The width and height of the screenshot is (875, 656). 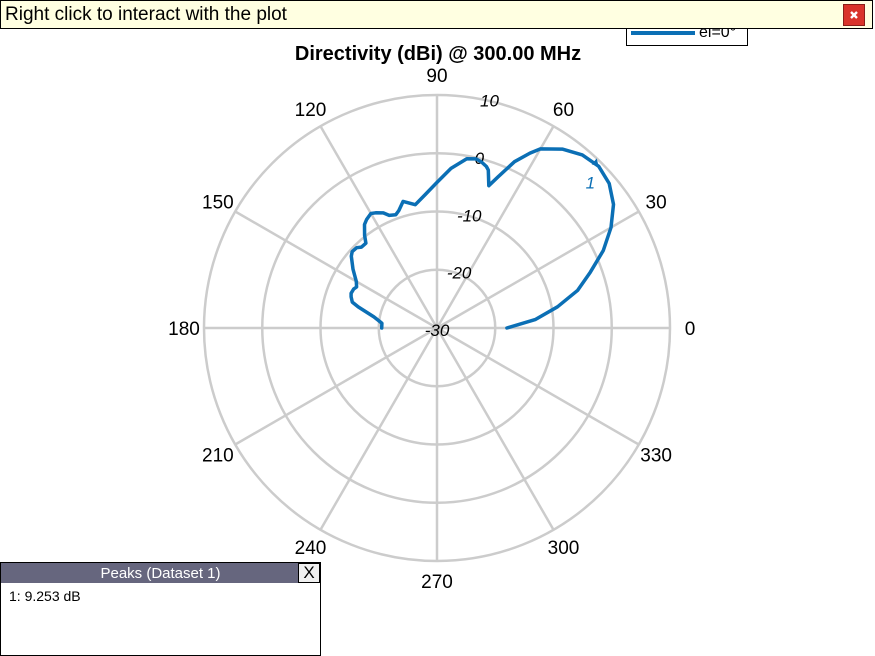 I want to click on radial-tick-label: 10, so click(x=489, y=101).